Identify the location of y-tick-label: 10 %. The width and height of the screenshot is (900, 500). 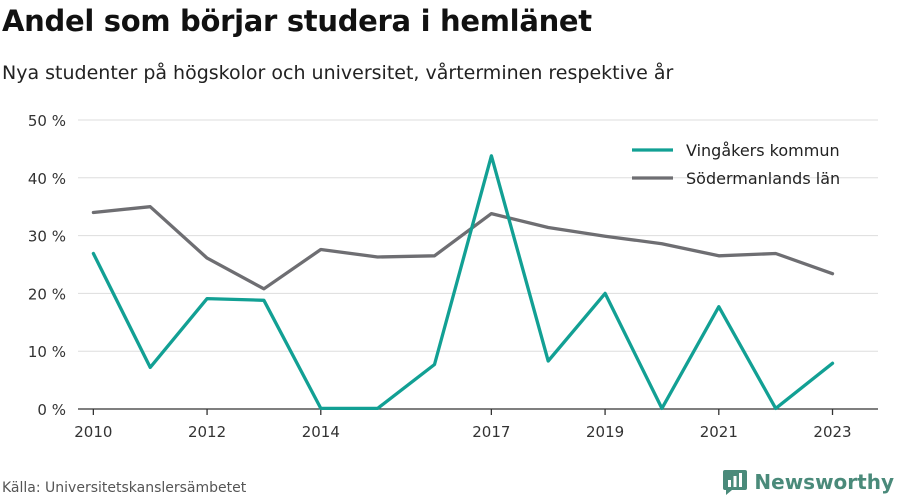
(47, 352).